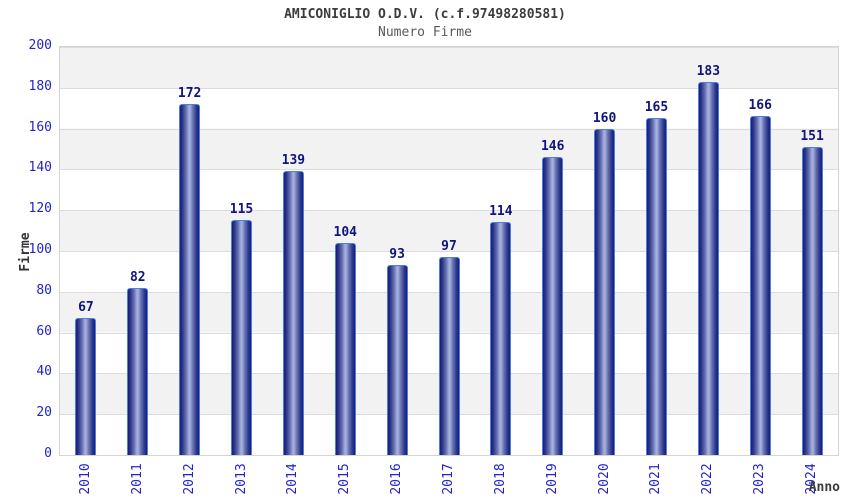  I want to click on bar-value-label: 172, so click(189, 94).